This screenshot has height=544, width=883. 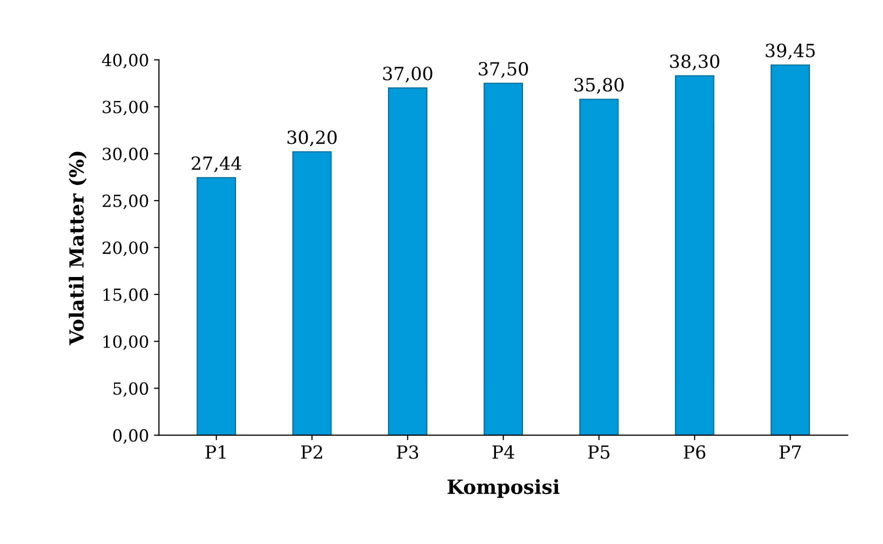 I want to click on data-label: 37,50, so click(x=503, y=70).